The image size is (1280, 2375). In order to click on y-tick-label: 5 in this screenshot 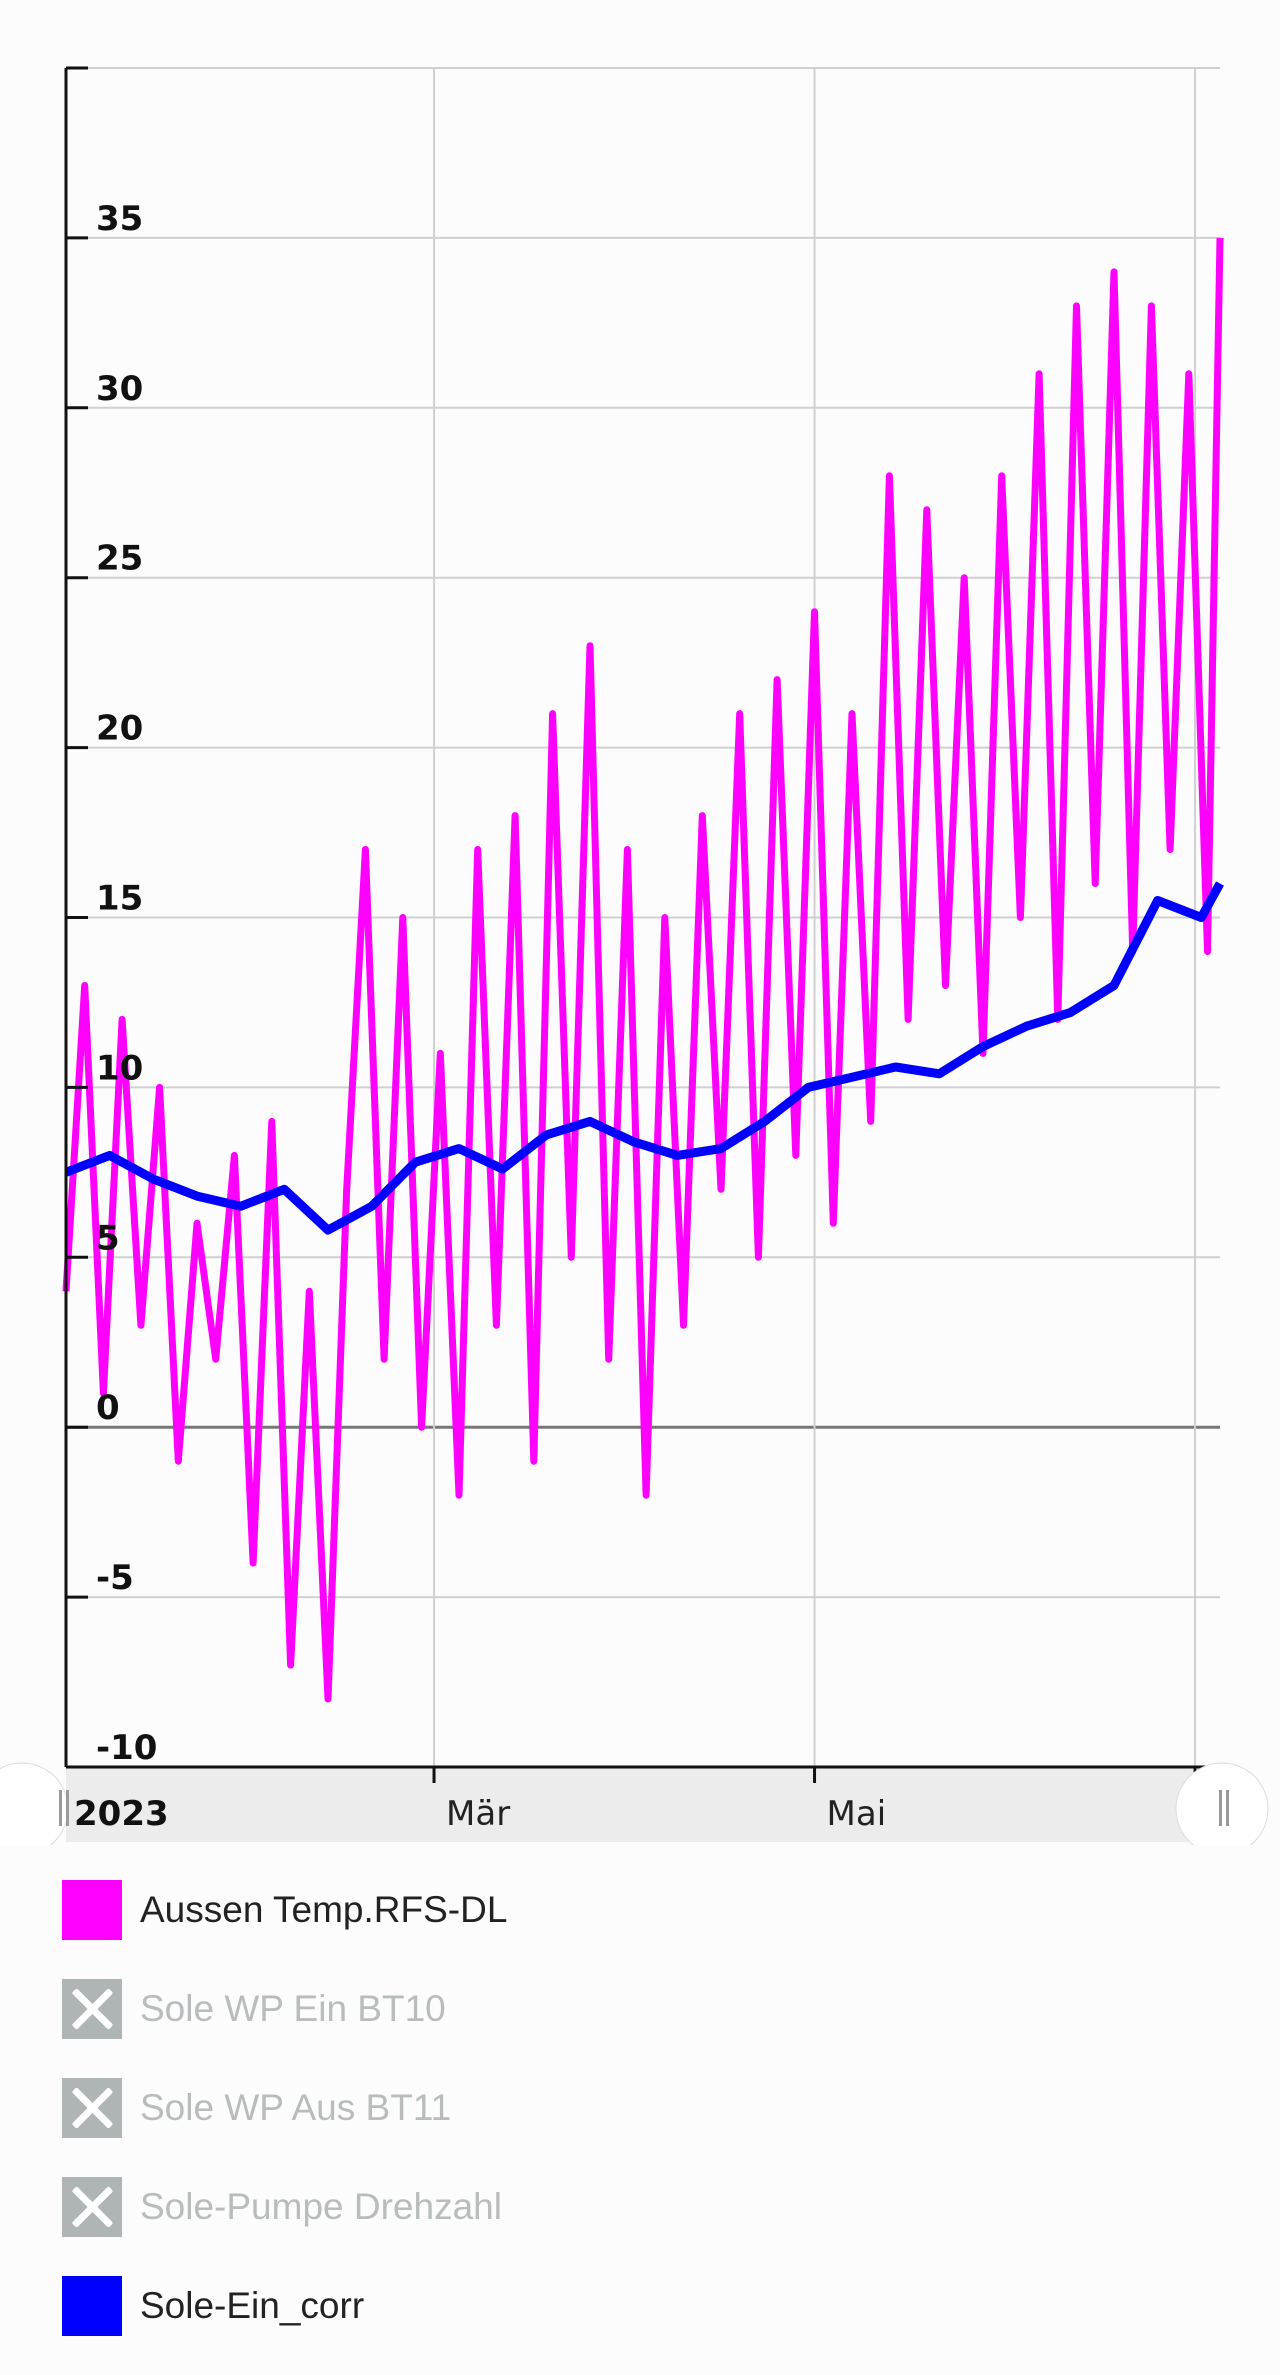, I will do `click(108, 1238)`.